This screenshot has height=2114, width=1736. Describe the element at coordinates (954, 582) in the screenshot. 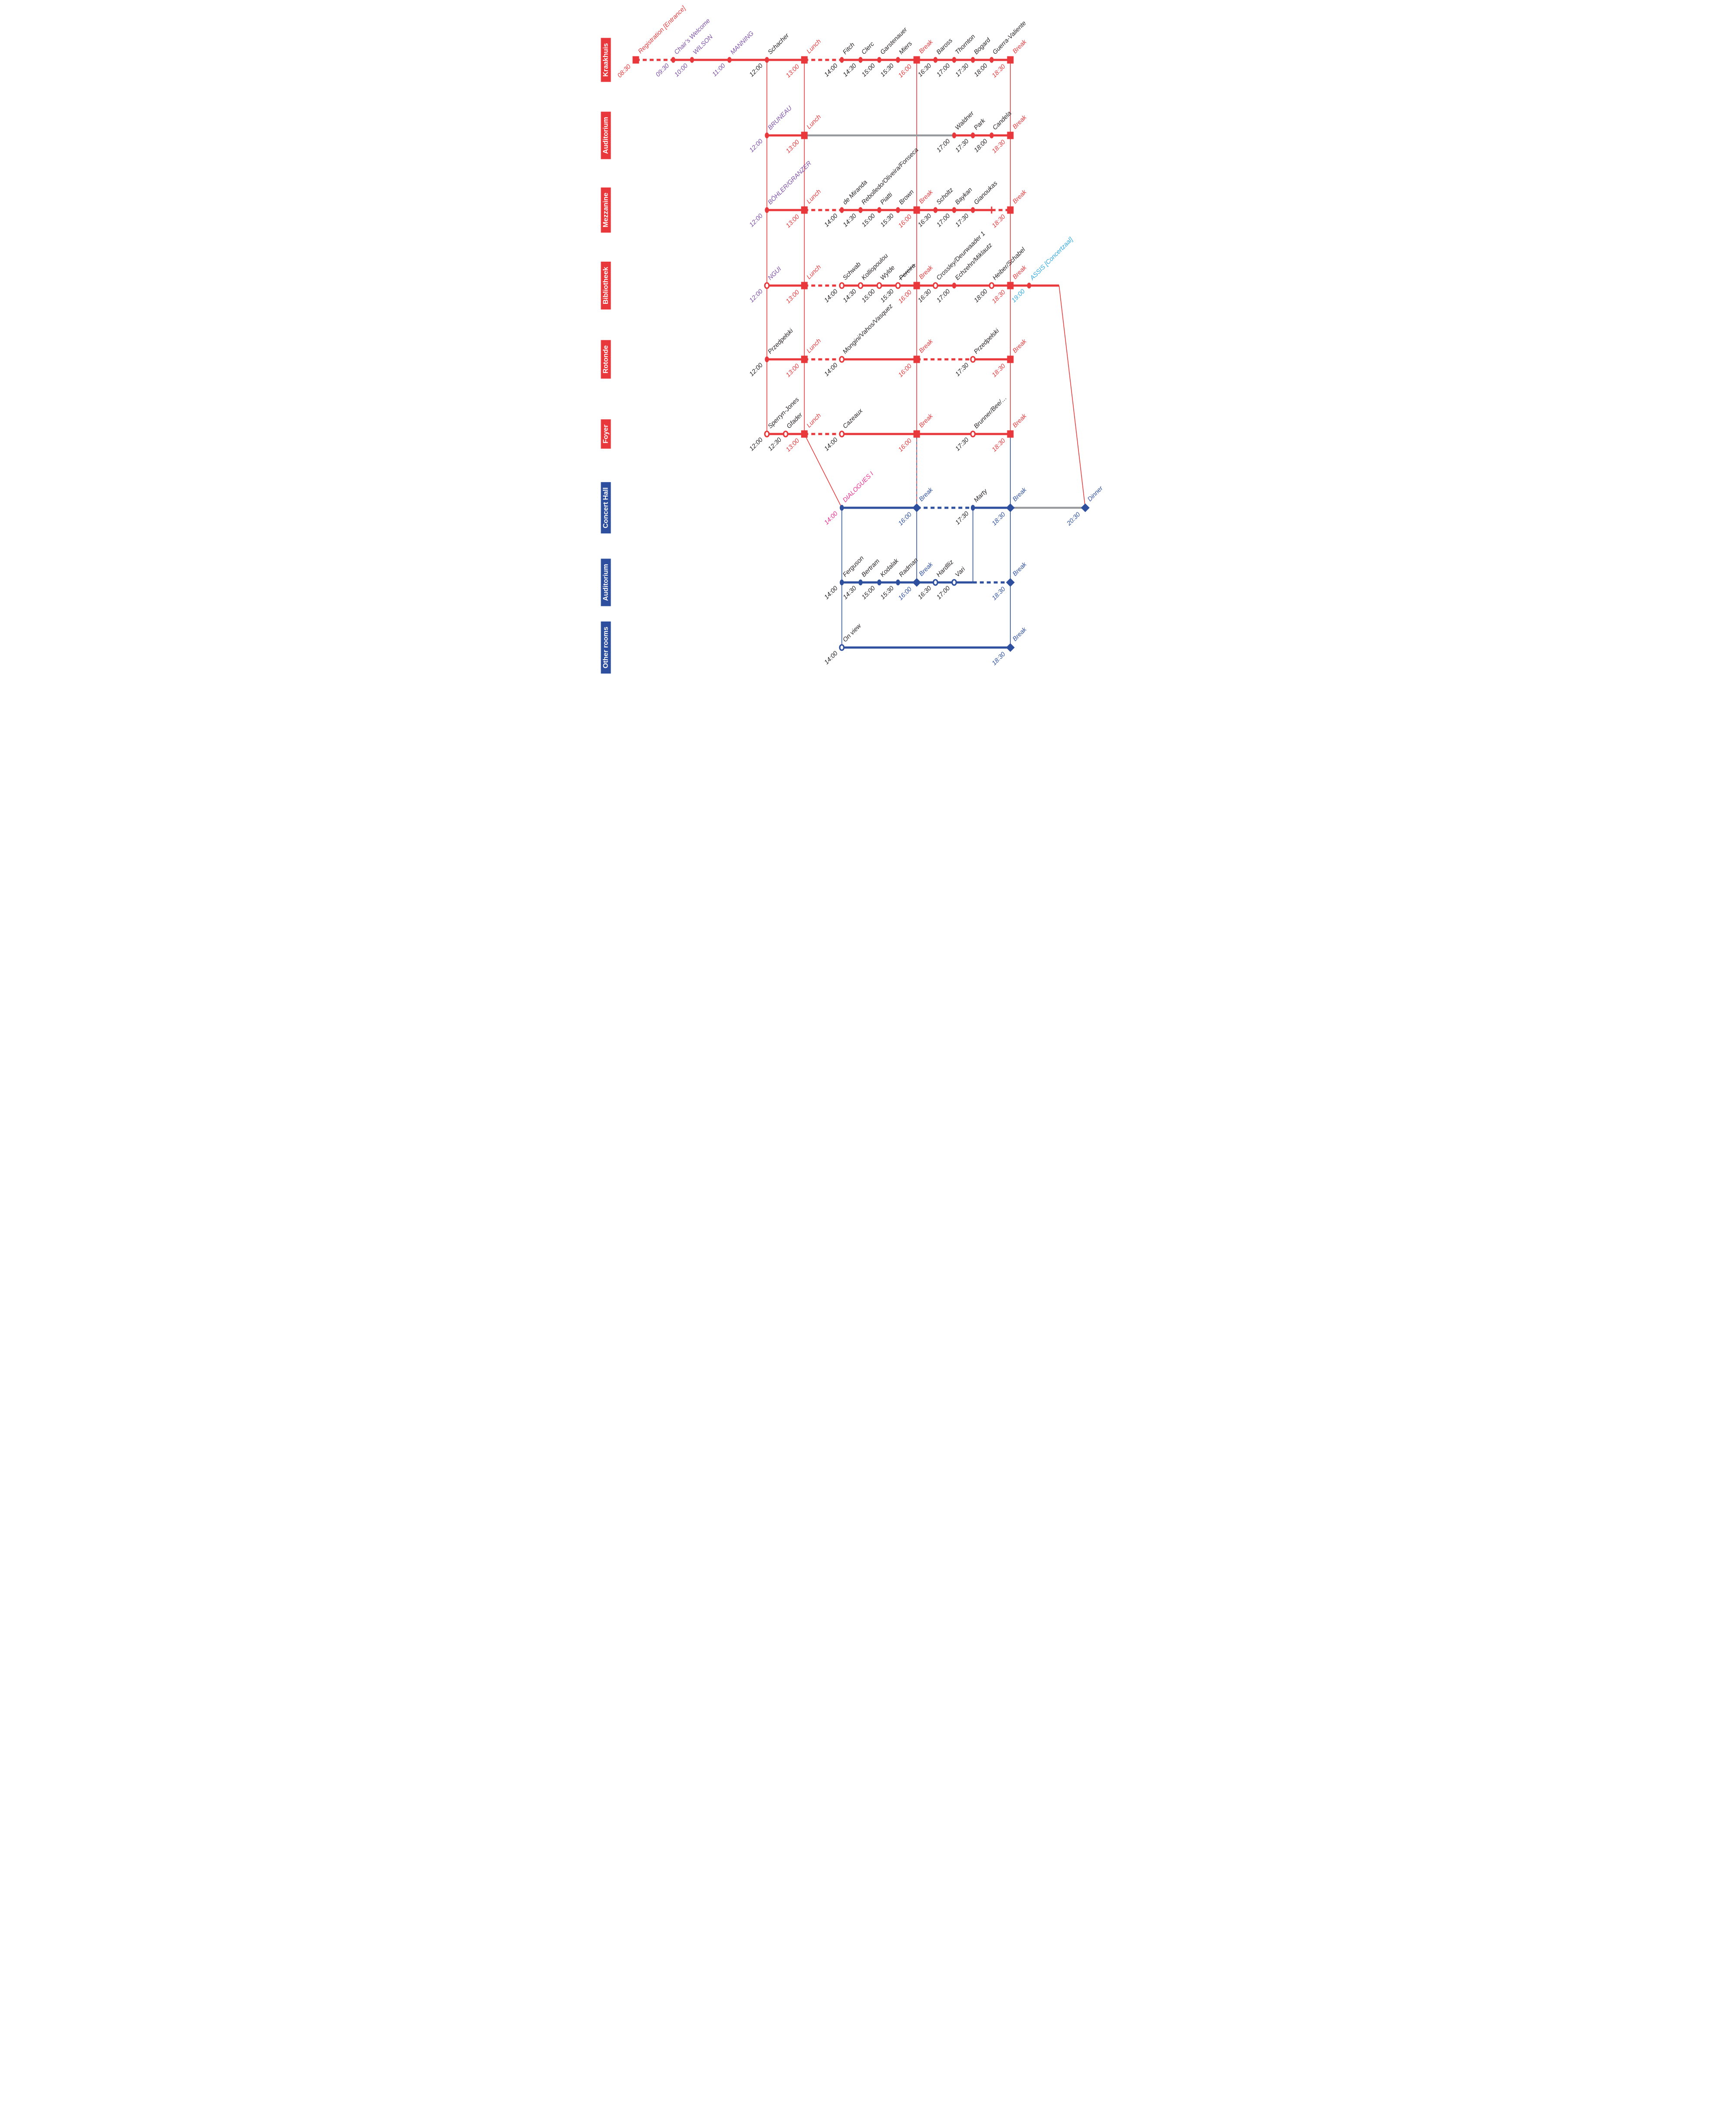

I see `station-open-17:00` at that location.